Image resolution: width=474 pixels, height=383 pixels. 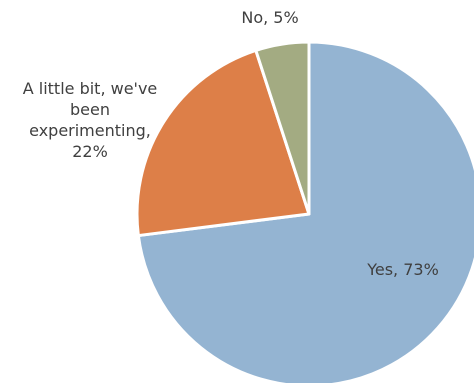 What do you see at coordinates (282, 128) in the screenshot?
I see `pie-slice-no` at bounding box center [282, 128].